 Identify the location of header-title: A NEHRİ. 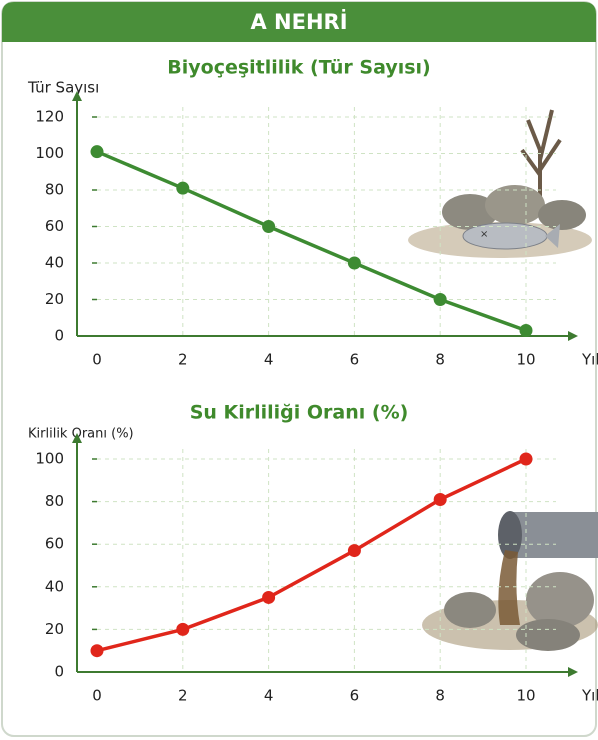
(298, 21).